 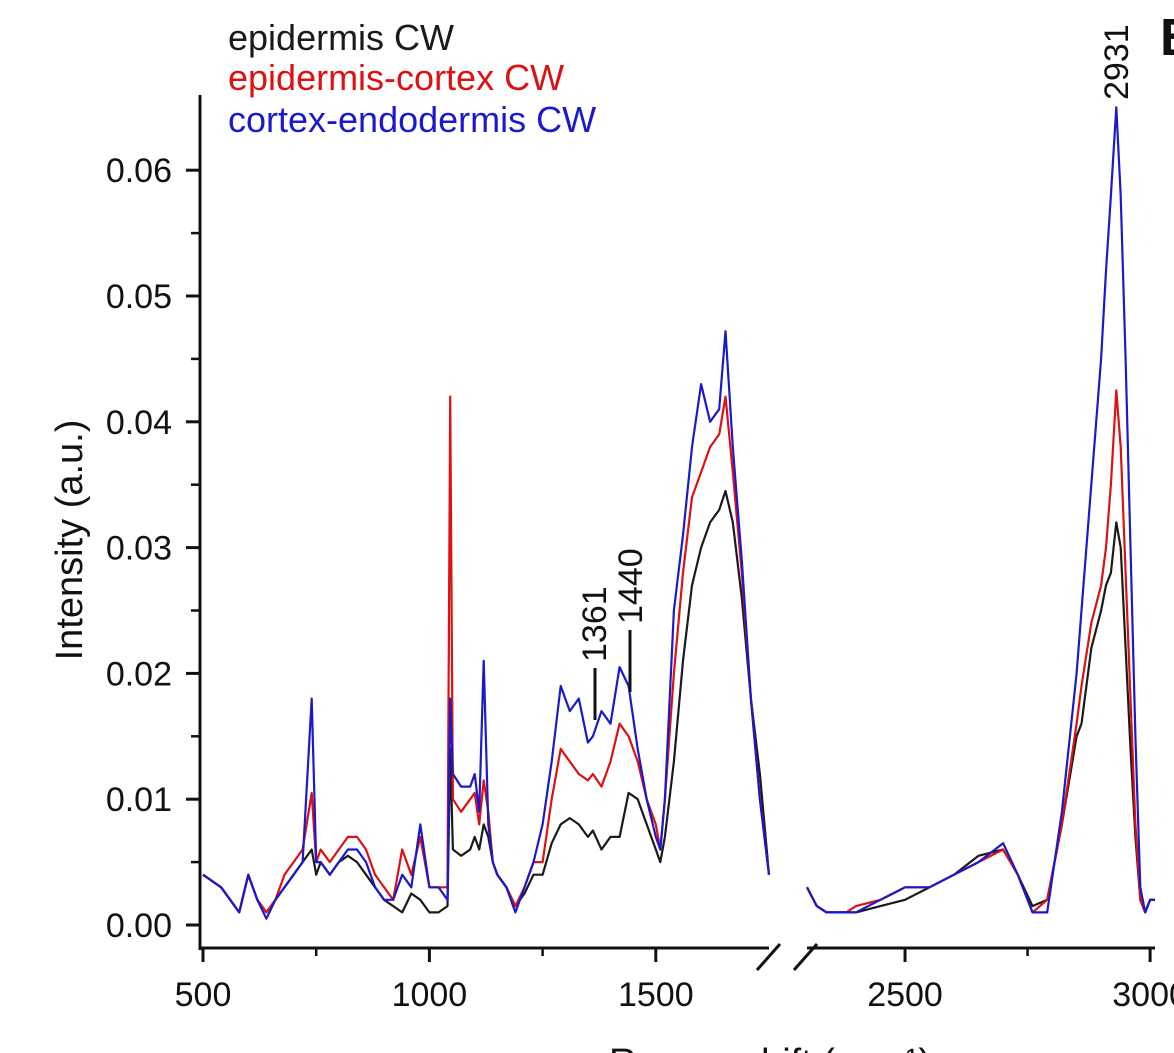 I want to click on y-tick-label: 0.03, so click(x=139, y=549).